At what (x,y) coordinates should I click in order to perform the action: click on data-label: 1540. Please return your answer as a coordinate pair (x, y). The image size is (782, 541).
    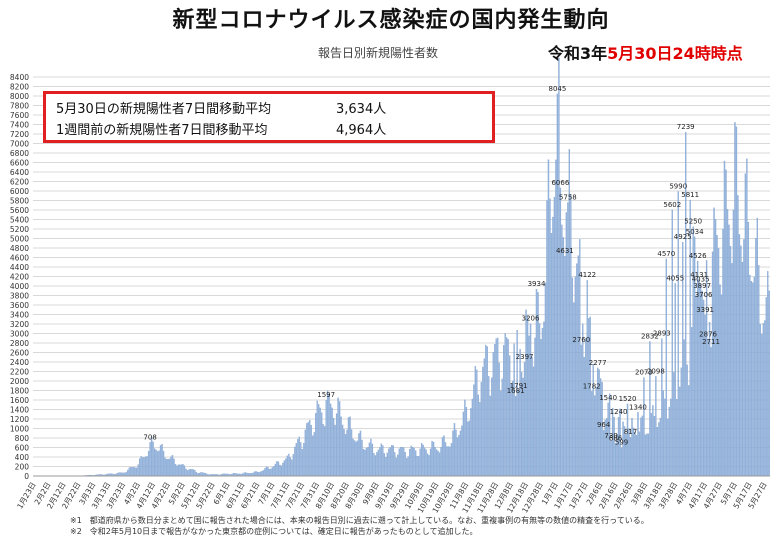
    Looking at the image, I should click on (608, 398).